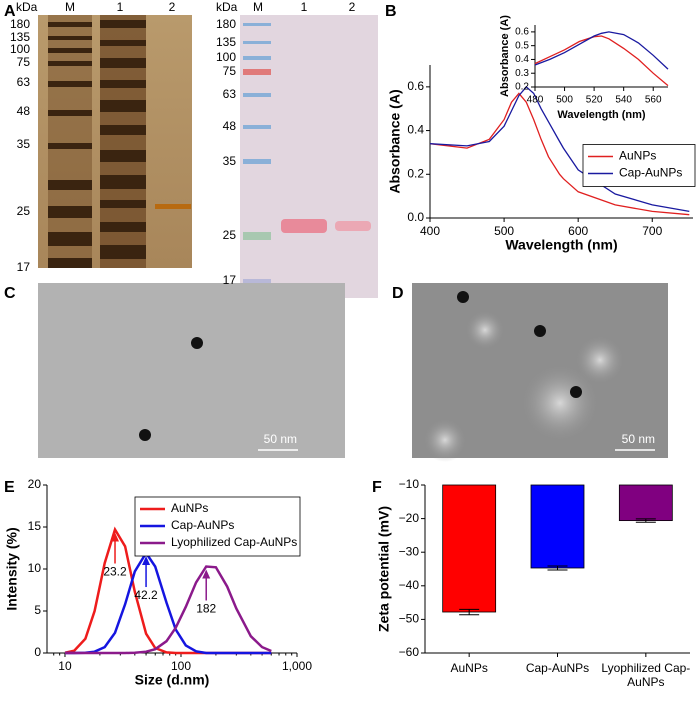  I want to click on y-tick-label: −40, so click(409, 585).